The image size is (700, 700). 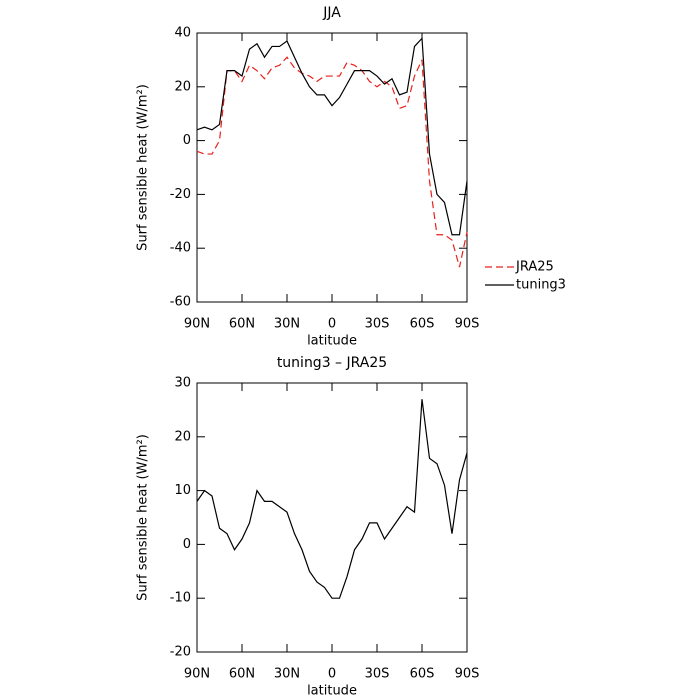 I want to click on y-tick-label: -60, so click(x=180, y=302).